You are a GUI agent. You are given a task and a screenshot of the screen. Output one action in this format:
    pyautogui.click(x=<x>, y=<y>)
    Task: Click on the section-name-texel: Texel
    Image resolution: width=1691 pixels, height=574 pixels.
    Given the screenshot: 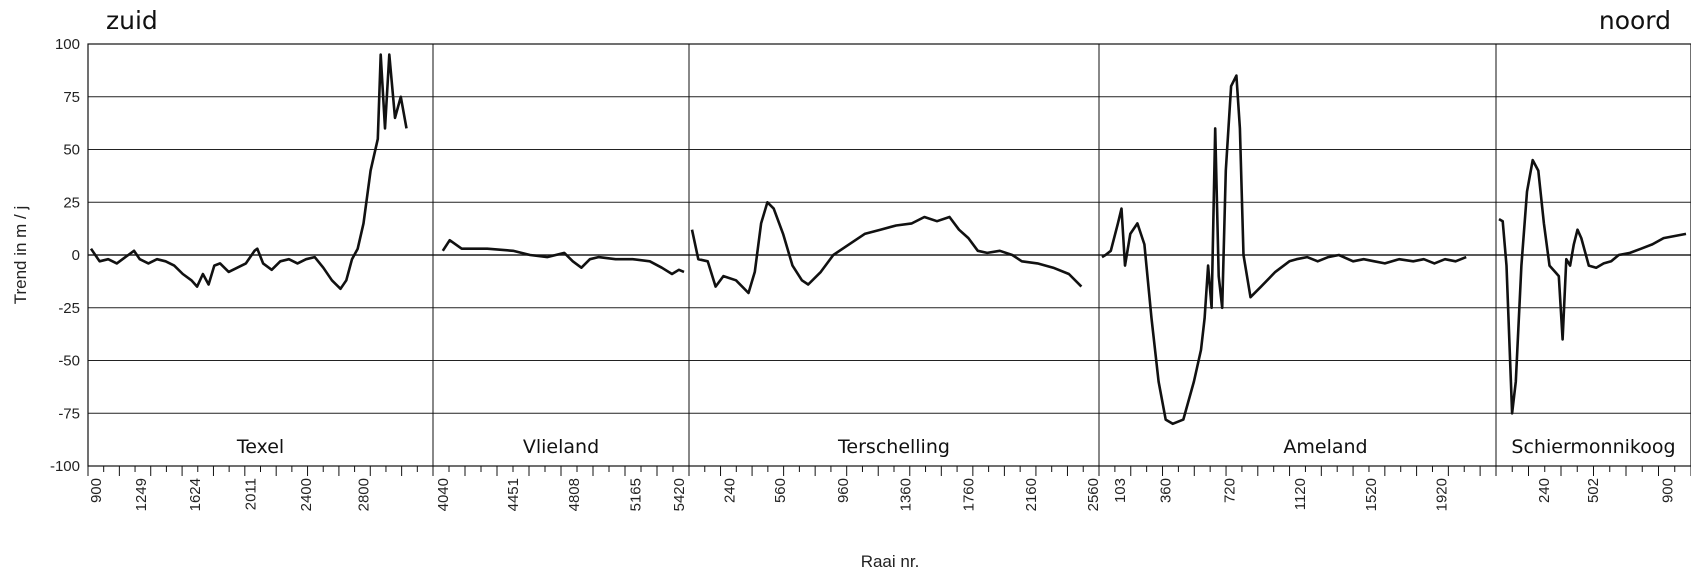 What is the action you would take?
    pyautogui.click(x=260, y=447)
    